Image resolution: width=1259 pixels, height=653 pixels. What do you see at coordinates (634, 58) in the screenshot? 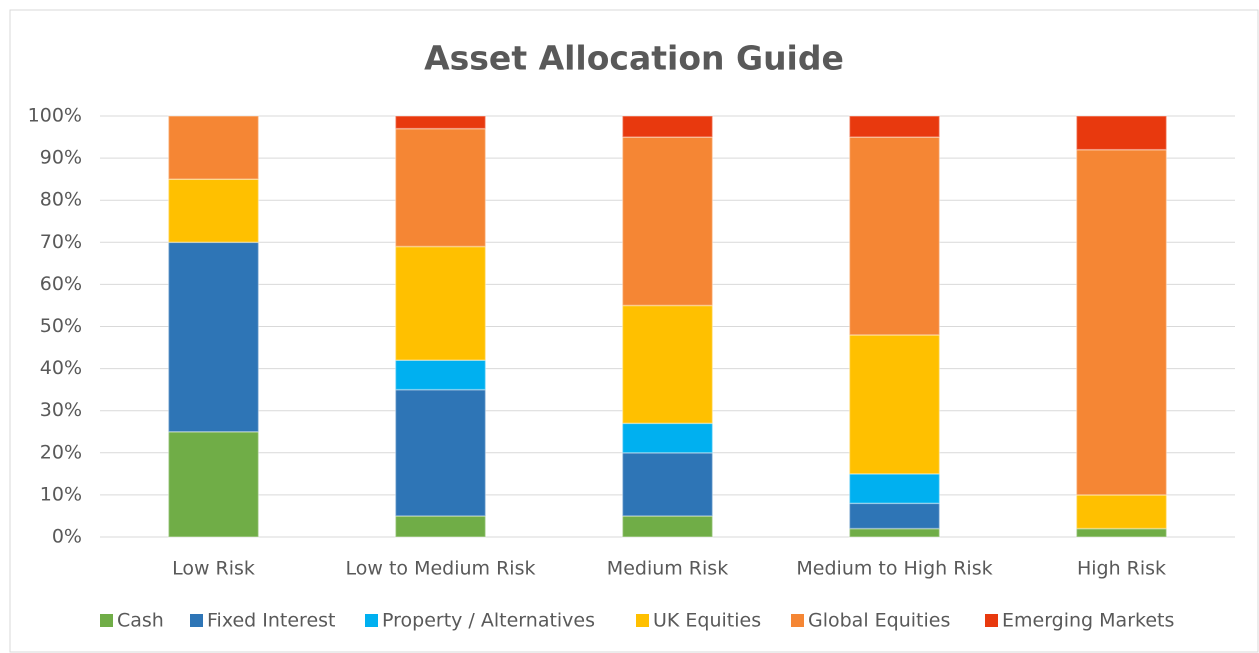
I see `chart-title: Asset Allocation Guide` at bounding box center [634, 58].